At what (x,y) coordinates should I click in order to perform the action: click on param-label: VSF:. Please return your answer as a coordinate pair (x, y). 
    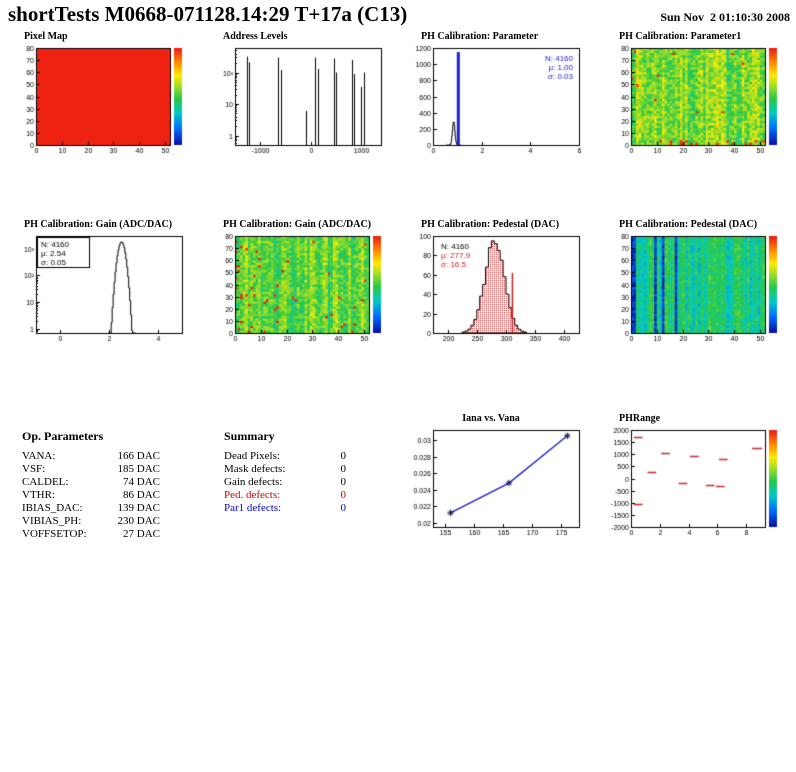
    Looking at the image, I should click on (34, 469).